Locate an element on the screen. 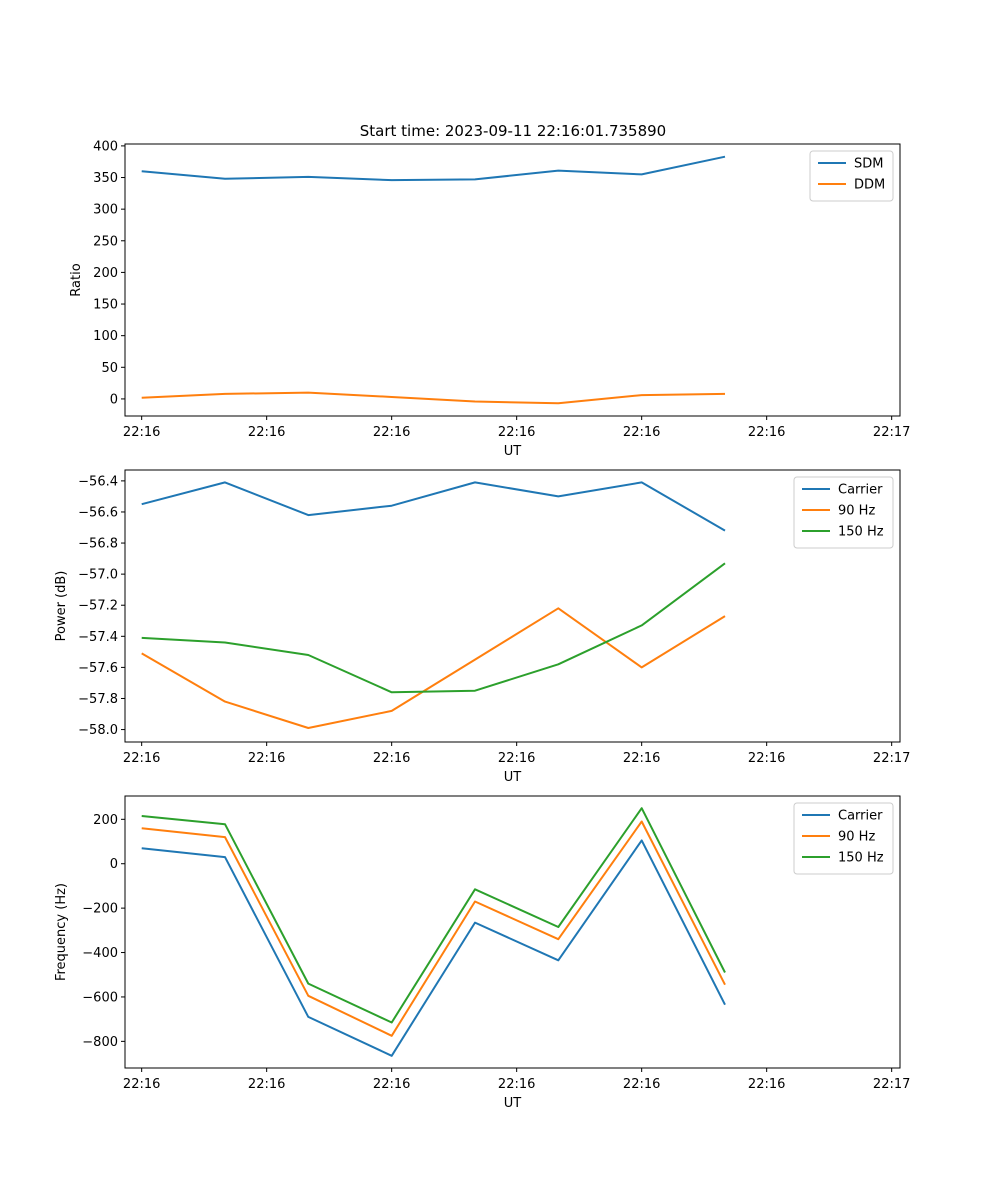 Image resolution: width=1000 pixels, height=1200 pixels. figure-title: Start time: 2023-09-11 22:16:01.735890 is located at coordinates (513, 131).